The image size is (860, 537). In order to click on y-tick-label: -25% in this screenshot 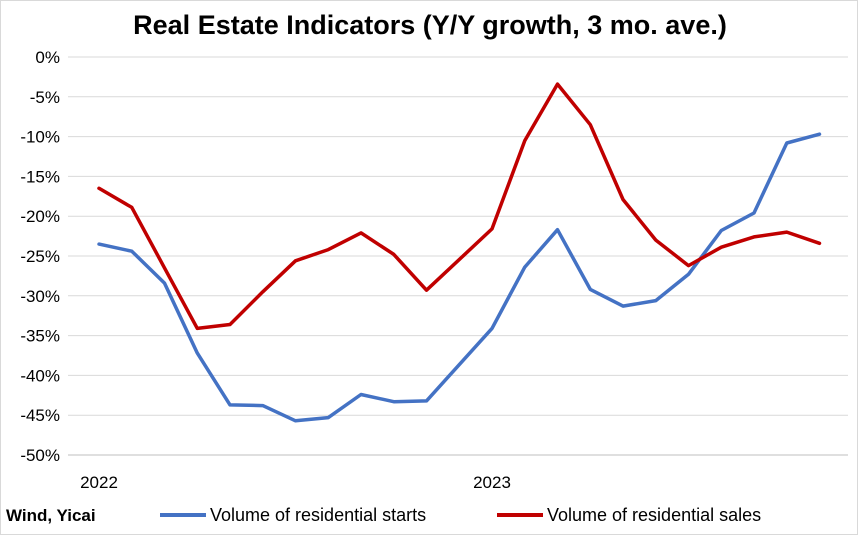, I will do `click(40, 256)`.